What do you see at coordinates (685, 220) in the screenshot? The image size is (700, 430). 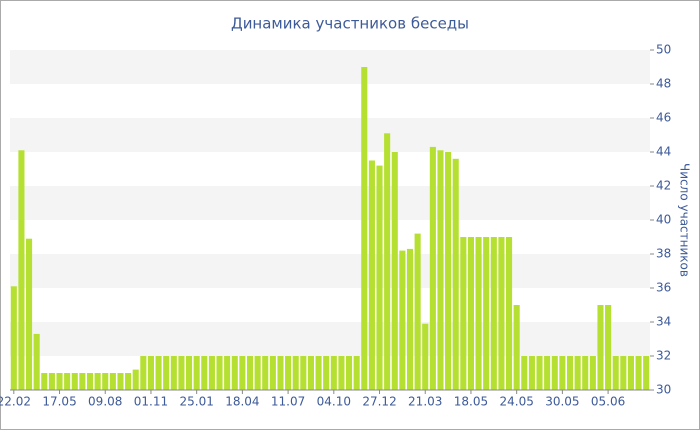 I see `y-axis-label: Число участников` at bounding box center [685, 220].